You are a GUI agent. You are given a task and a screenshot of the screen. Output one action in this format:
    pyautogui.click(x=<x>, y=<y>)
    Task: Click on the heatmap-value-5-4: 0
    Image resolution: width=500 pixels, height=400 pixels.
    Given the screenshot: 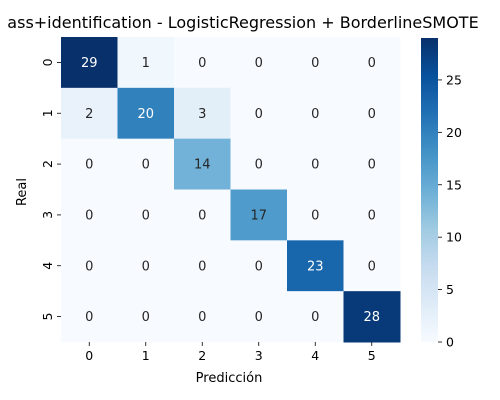 What is the action you would take?
    pyautogui.click(x=315, y=317)
    